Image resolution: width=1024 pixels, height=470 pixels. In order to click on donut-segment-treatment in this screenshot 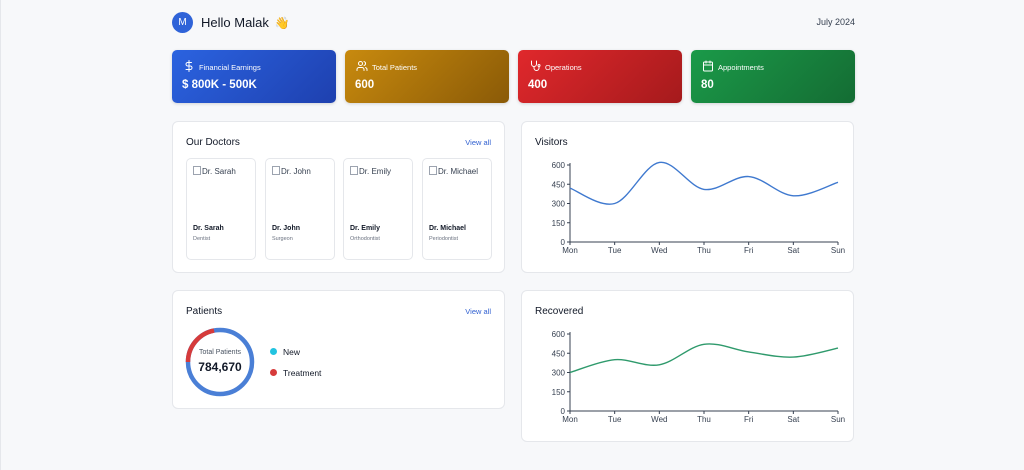, I will do `click(220, 362)`.